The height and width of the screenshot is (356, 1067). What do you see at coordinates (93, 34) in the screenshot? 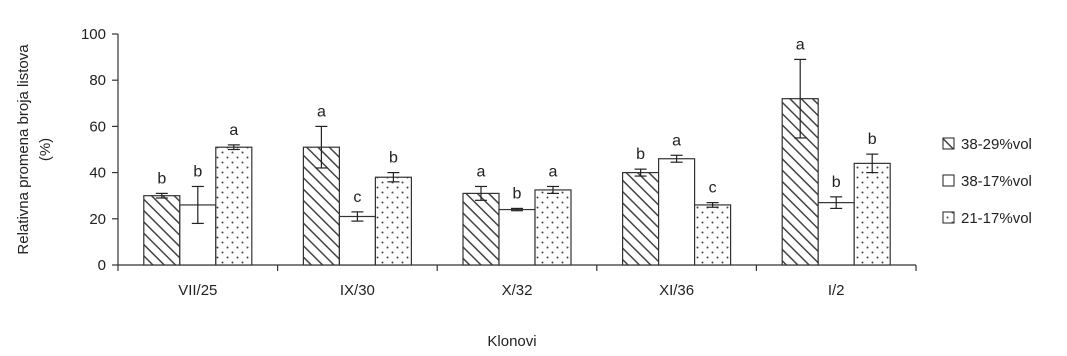
I see `y-tick-label: 100` at bounding box center [93, 34].